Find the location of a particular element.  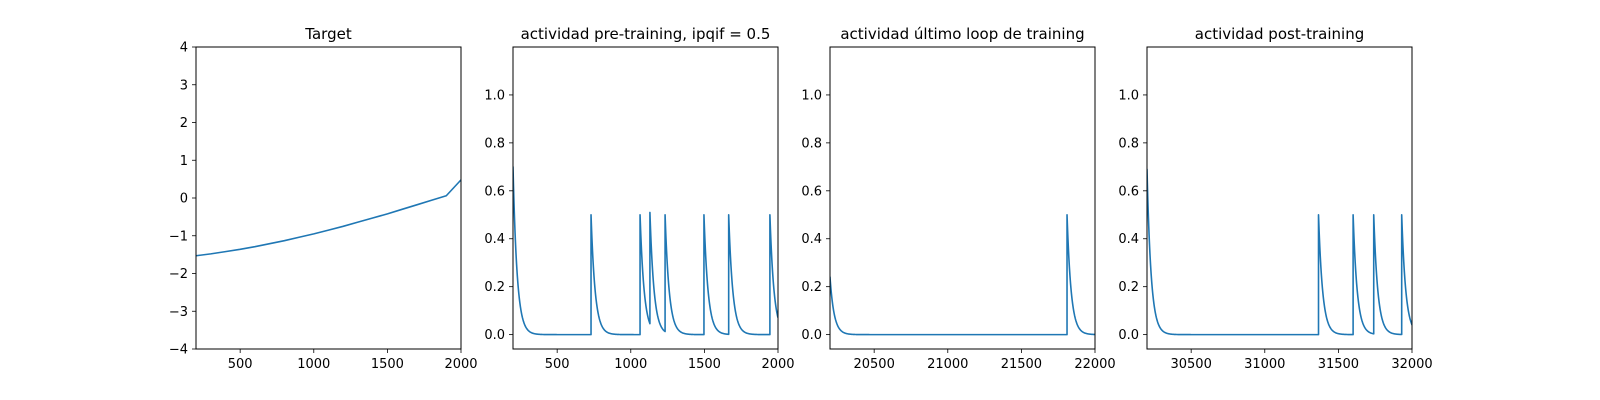

x-tick-label: 30500 is located at coordinates (1190, 364).